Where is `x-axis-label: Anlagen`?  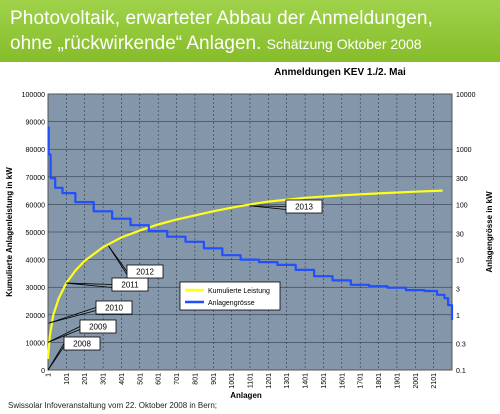 x-axis-label: Anlagen is located at coordinates (246, 395).